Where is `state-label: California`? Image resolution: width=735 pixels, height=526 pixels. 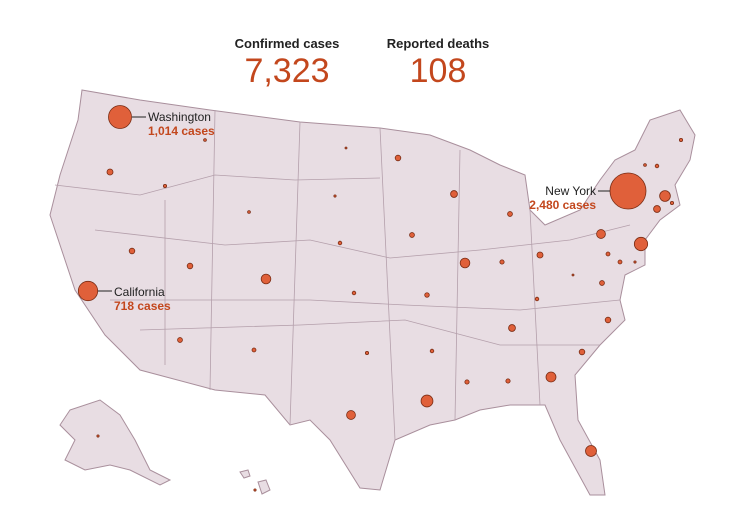 state-label: California is located at coordinates (139, 292).